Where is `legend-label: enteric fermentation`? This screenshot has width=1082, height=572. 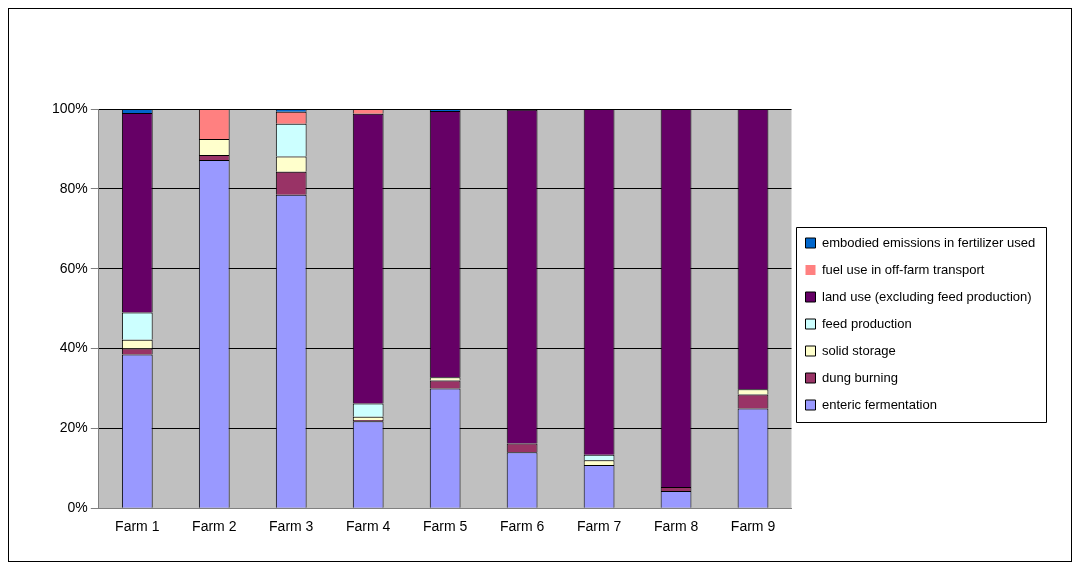 legend-label: enteric fermentation is located at coordinates (879, 404).